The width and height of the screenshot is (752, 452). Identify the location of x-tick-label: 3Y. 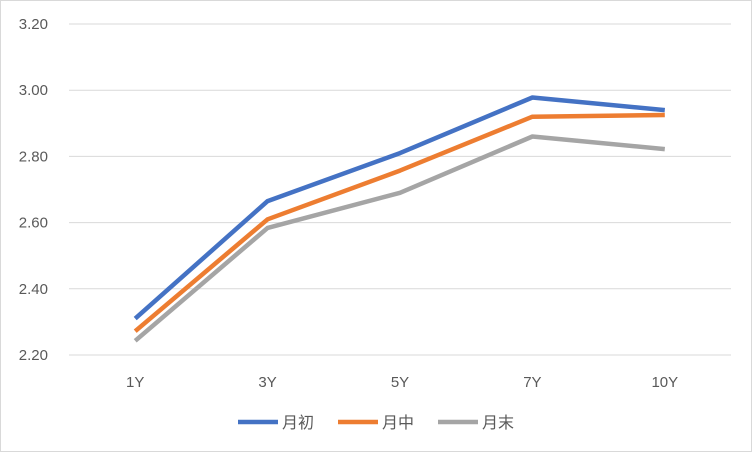
(267, 382).